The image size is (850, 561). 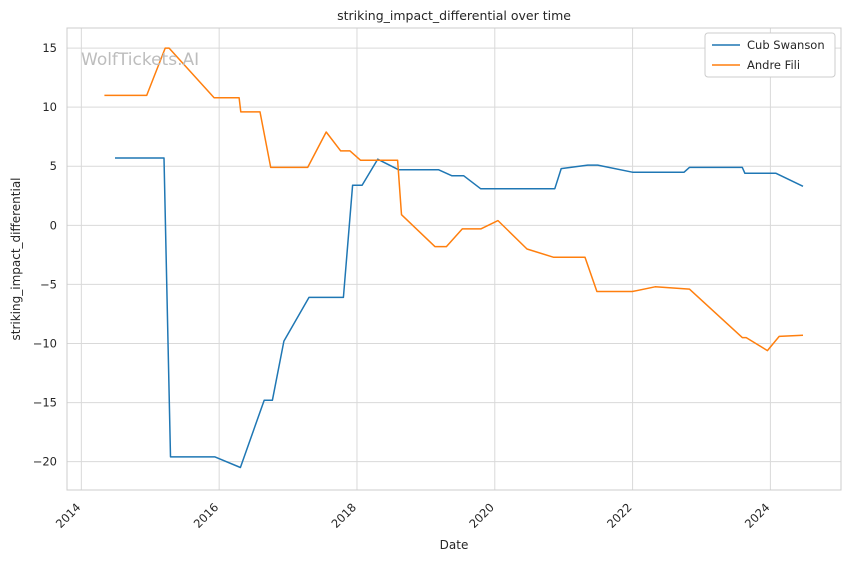 I want to click on watermark: WolfTickets.AI, so click(x=140, y=60).